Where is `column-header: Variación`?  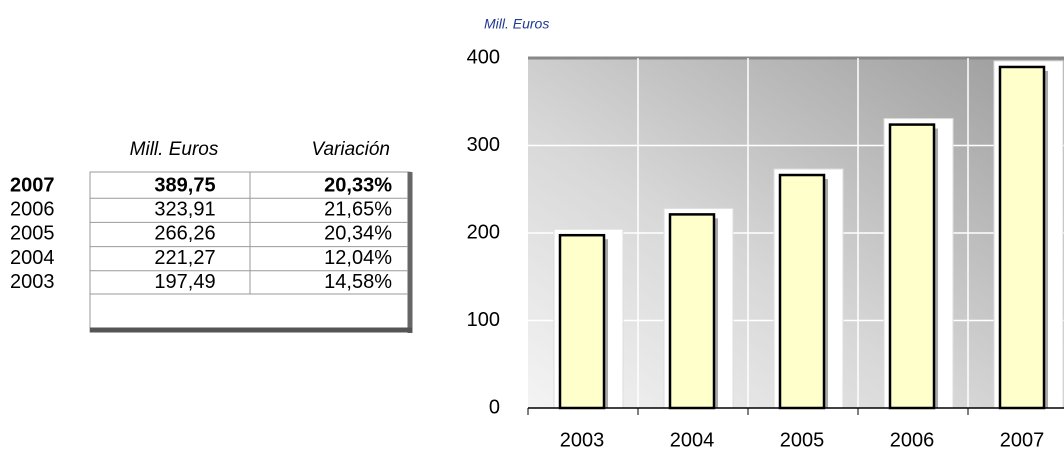
column-header: Variación is located at coordinates (350, 149).